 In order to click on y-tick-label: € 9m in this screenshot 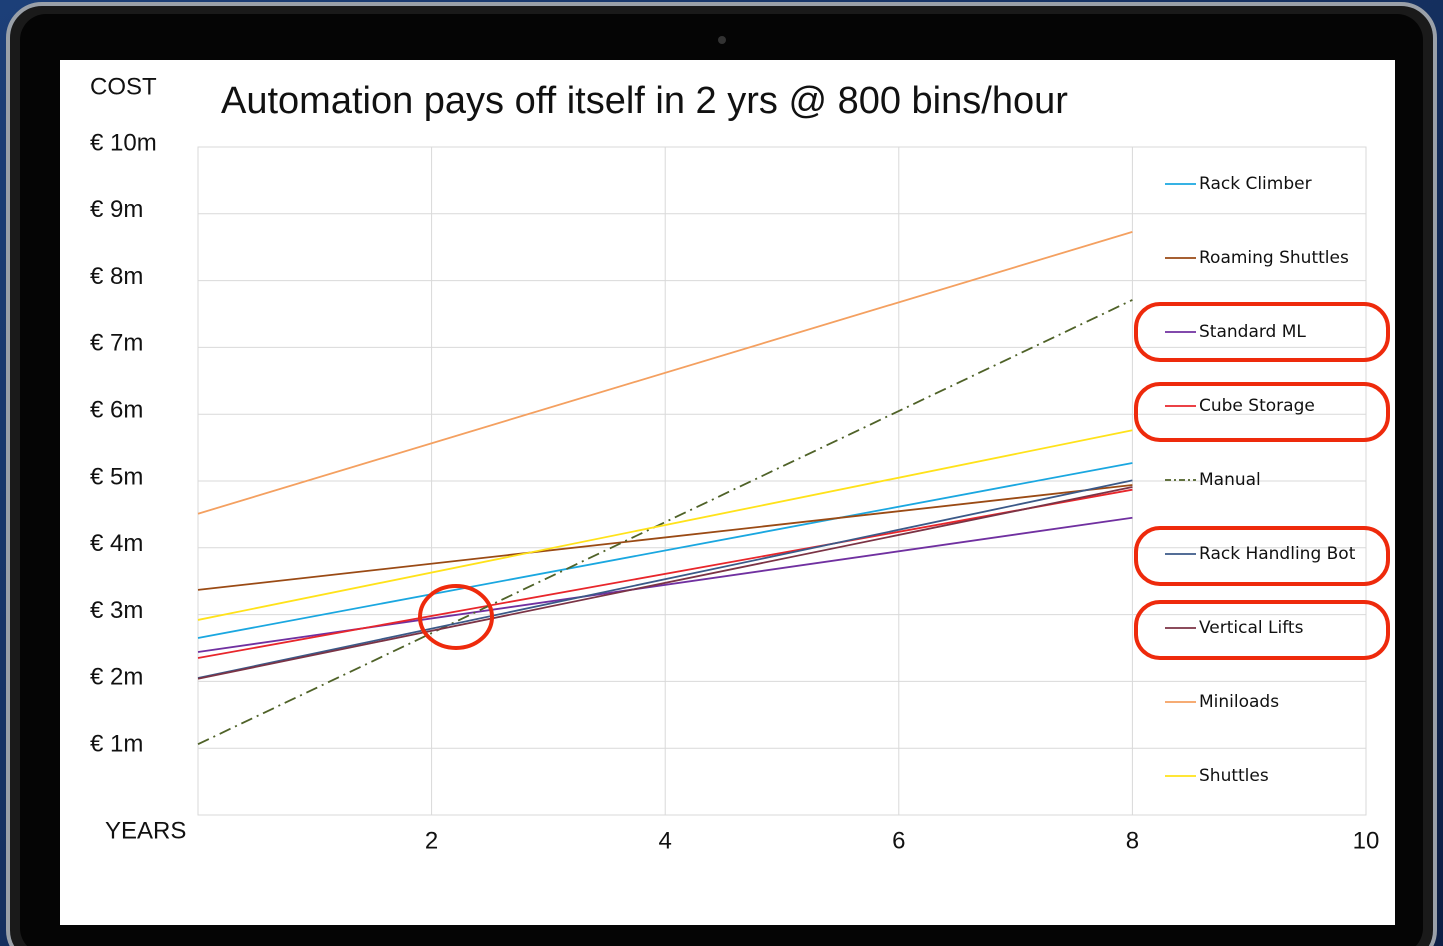, I will do `click(116, 209)`.